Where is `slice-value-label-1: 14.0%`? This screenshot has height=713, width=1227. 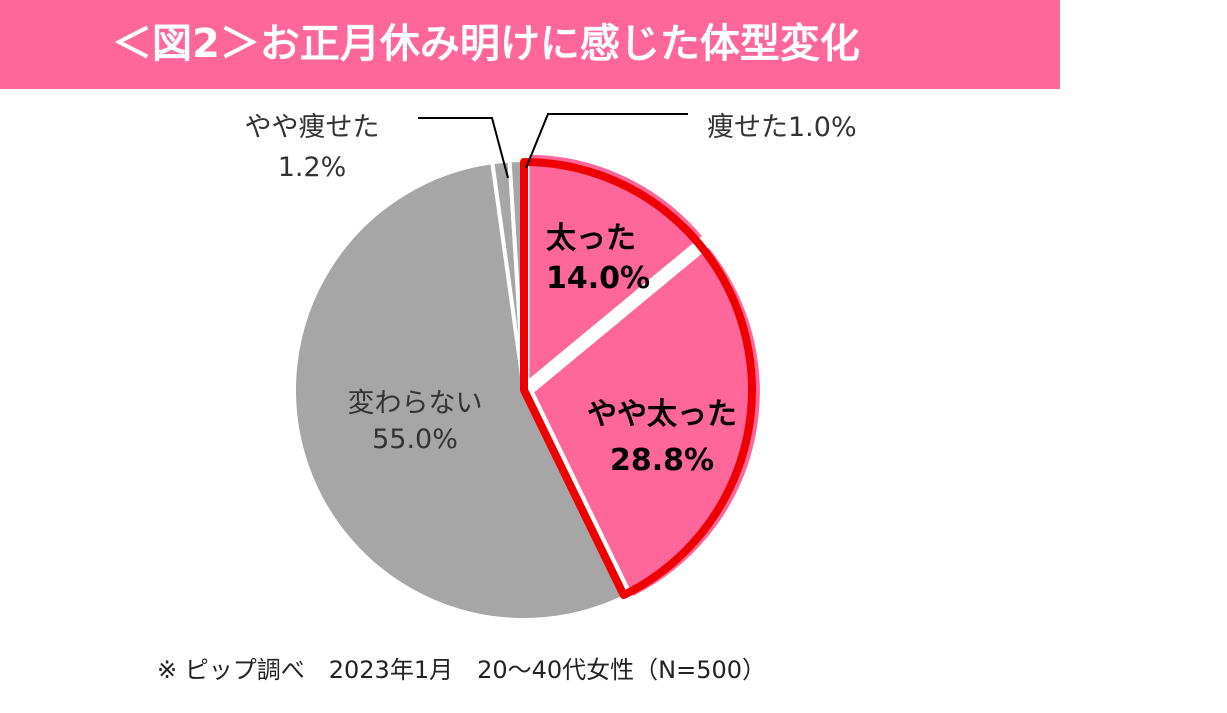
slice-value-label-1: 14.0% is located at coordinates (598, 278).